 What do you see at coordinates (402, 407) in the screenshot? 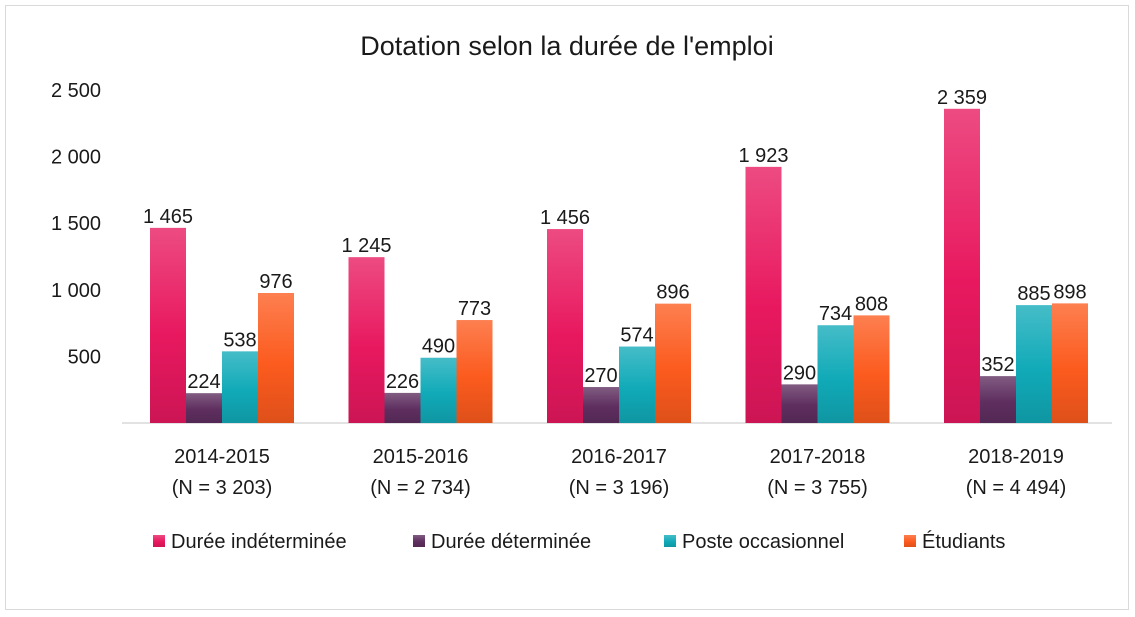
I see `bar-duree-determinee-2015-2016` at bounding box center [402, 407].